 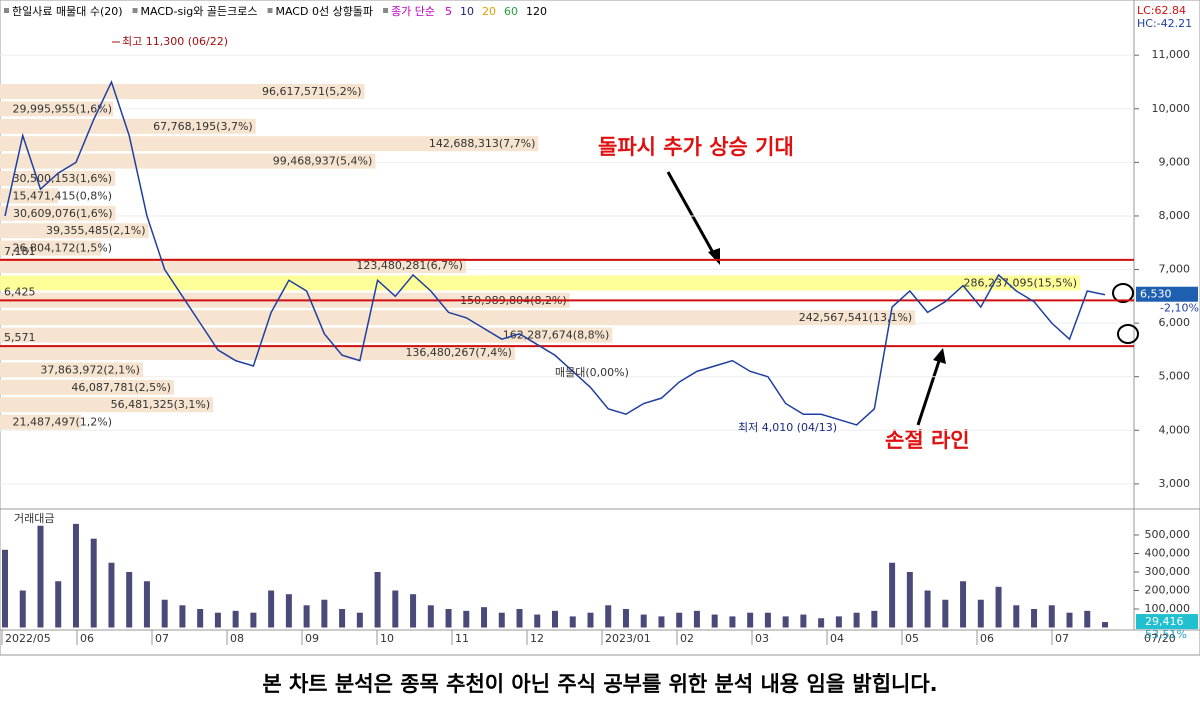 What do you see at coordinates (762, 638) in the screenshot?
I see `x-tick-label: 03` at bounding box center [762, 638].